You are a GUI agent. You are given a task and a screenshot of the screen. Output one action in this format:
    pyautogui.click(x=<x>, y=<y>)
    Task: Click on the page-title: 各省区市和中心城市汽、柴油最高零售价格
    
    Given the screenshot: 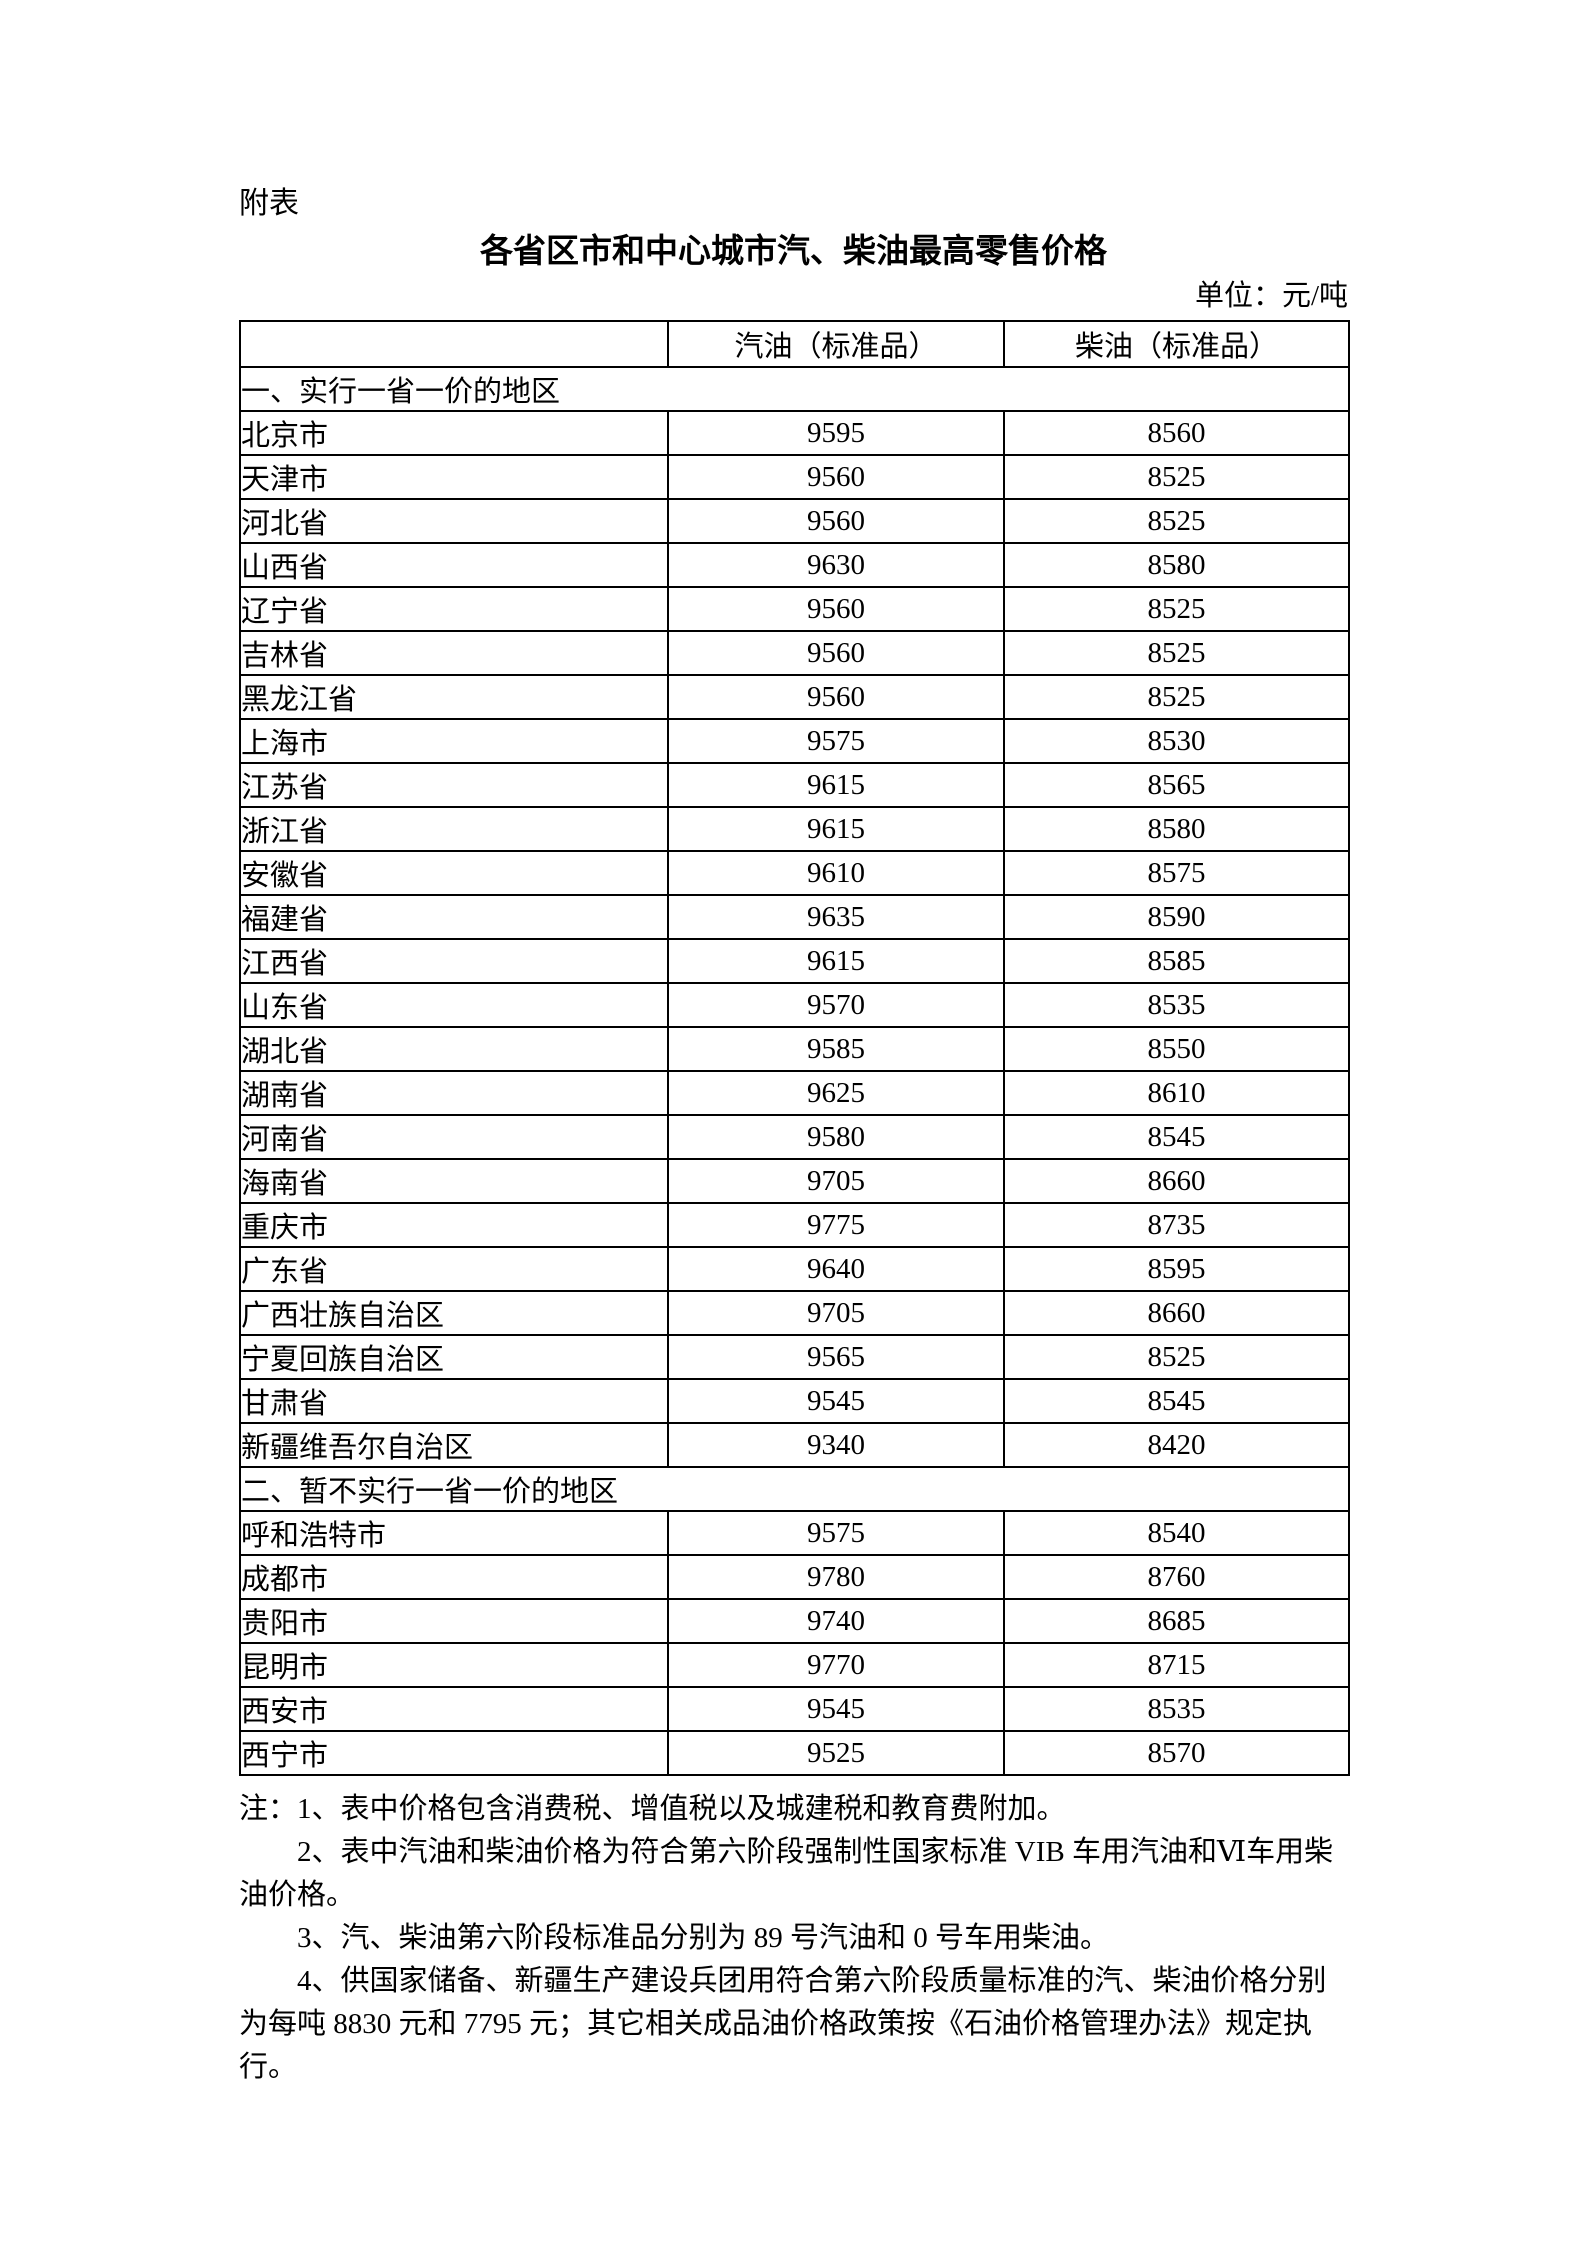 What is the action you would take?
    pyautogui.click(x=793, y=250)
    